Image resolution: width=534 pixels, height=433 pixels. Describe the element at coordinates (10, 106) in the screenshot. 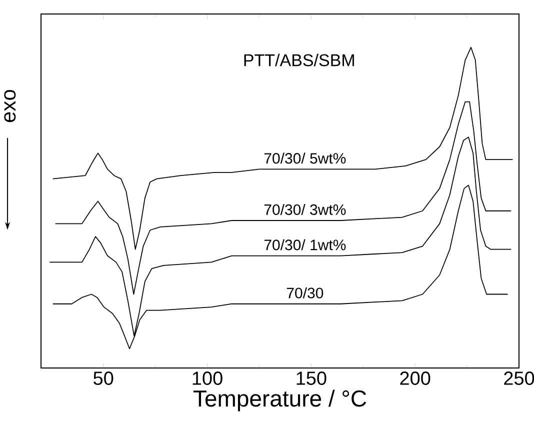

I see `y-axis-title: exo` at that location.